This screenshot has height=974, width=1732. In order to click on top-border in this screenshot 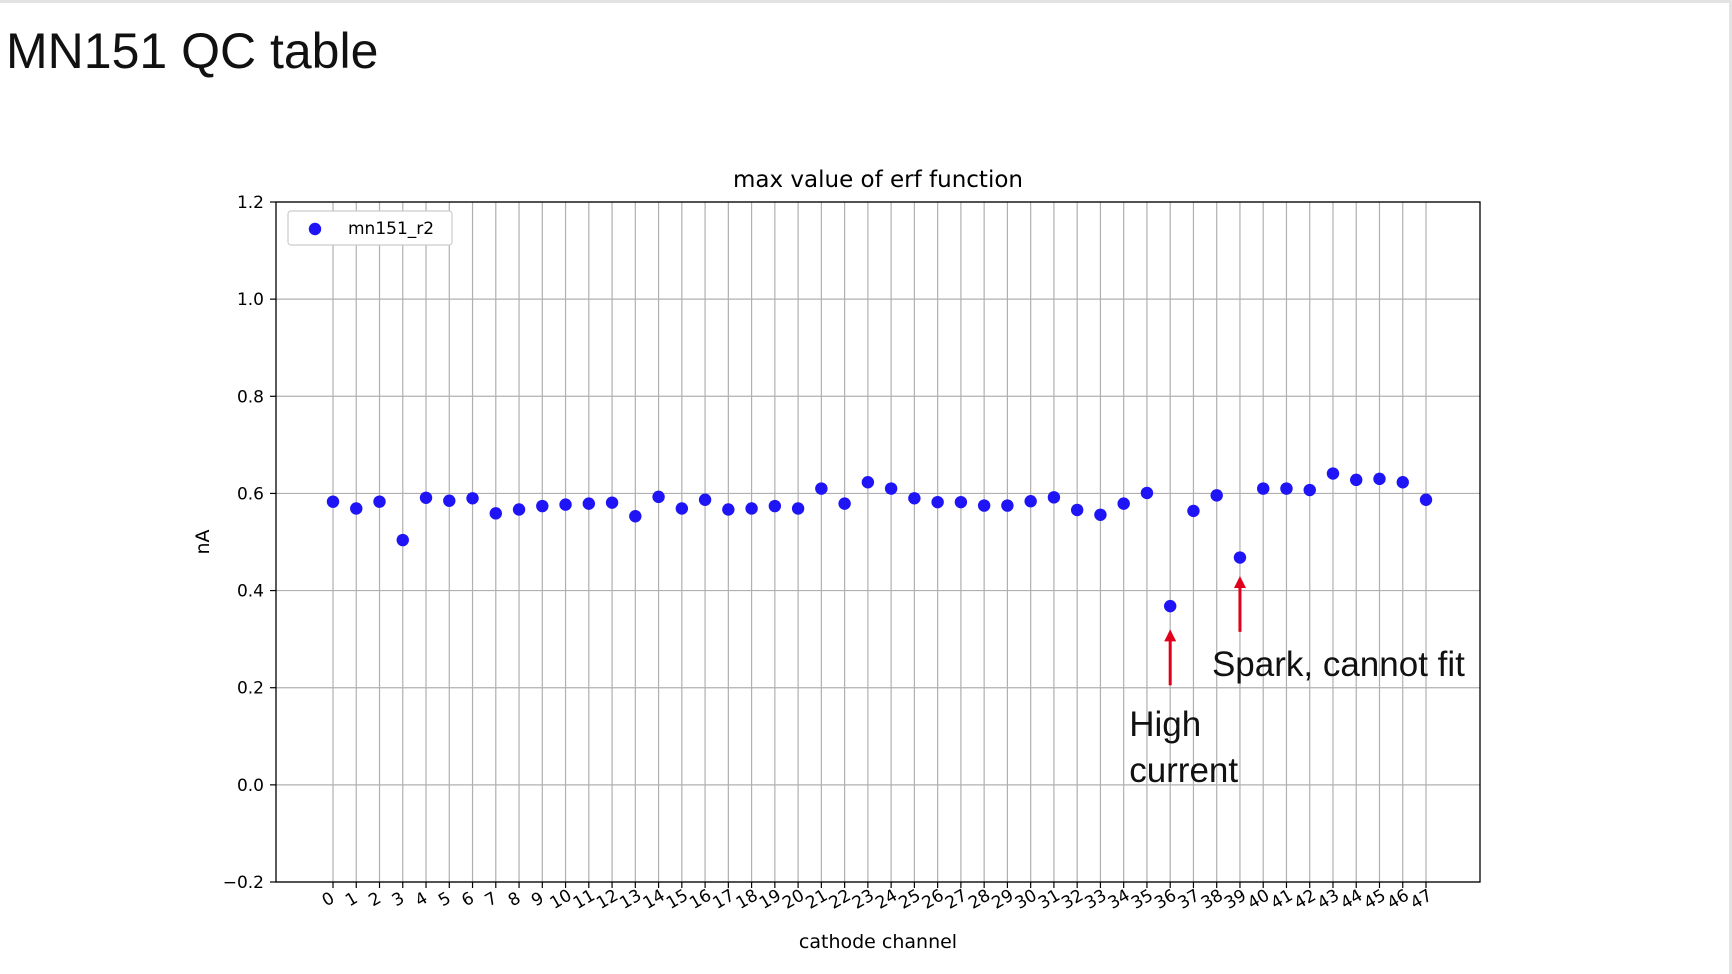, I will do `click(866, 1)`.